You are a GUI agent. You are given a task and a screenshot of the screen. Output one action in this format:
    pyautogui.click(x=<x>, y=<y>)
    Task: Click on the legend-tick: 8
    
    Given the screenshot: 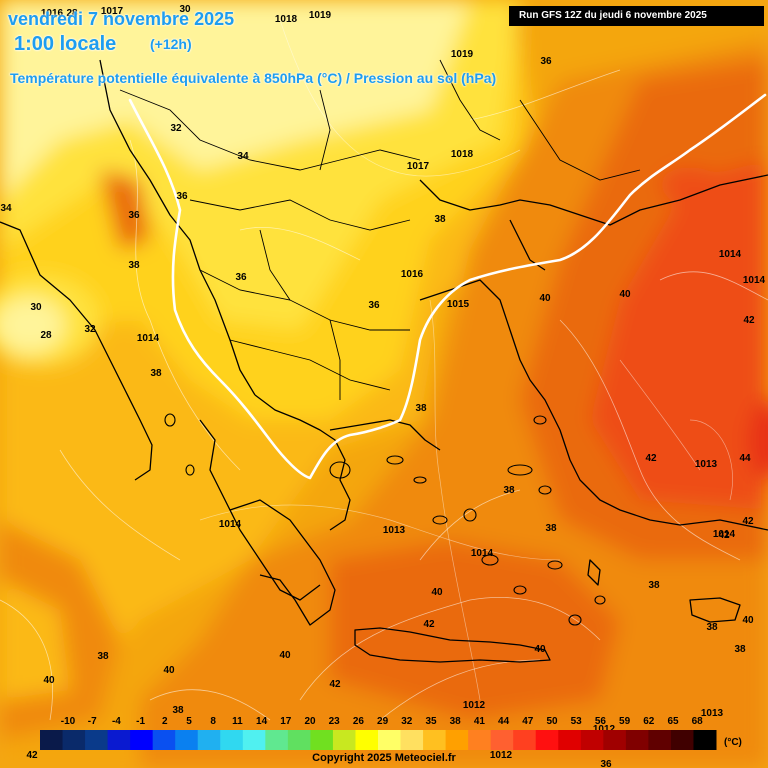 What is the action you would take?
    pyautogui.click(x=213, y=721)
    